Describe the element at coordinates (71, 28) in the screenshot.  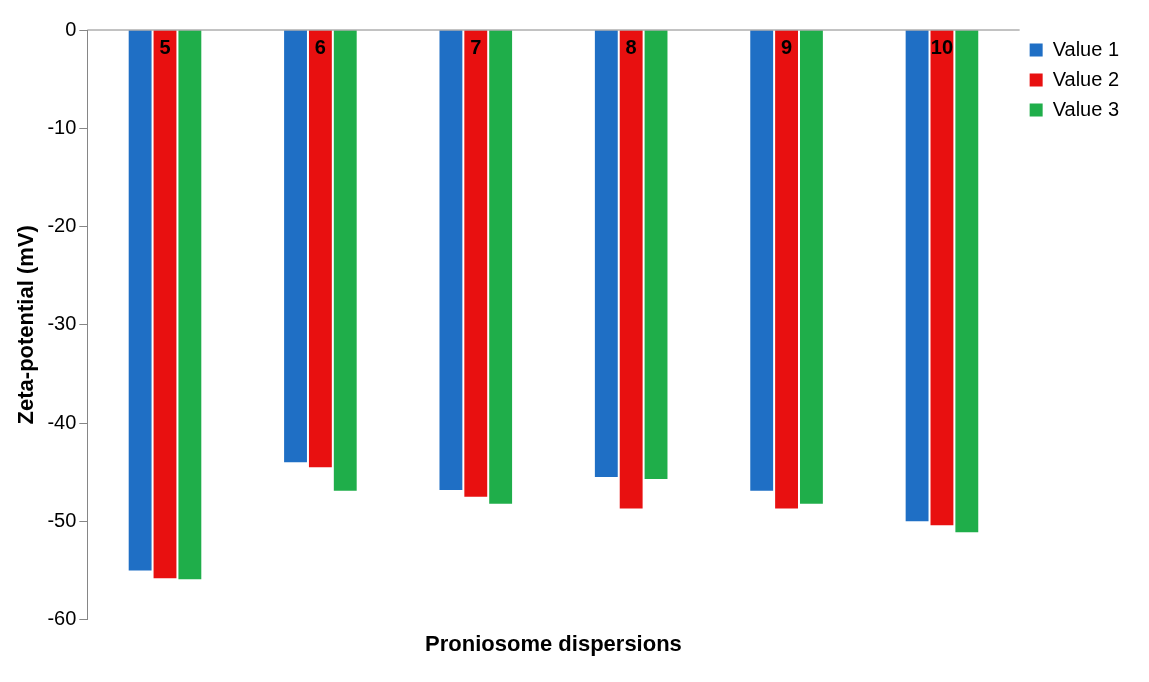
I see `y-tick-label: 0` at that location.